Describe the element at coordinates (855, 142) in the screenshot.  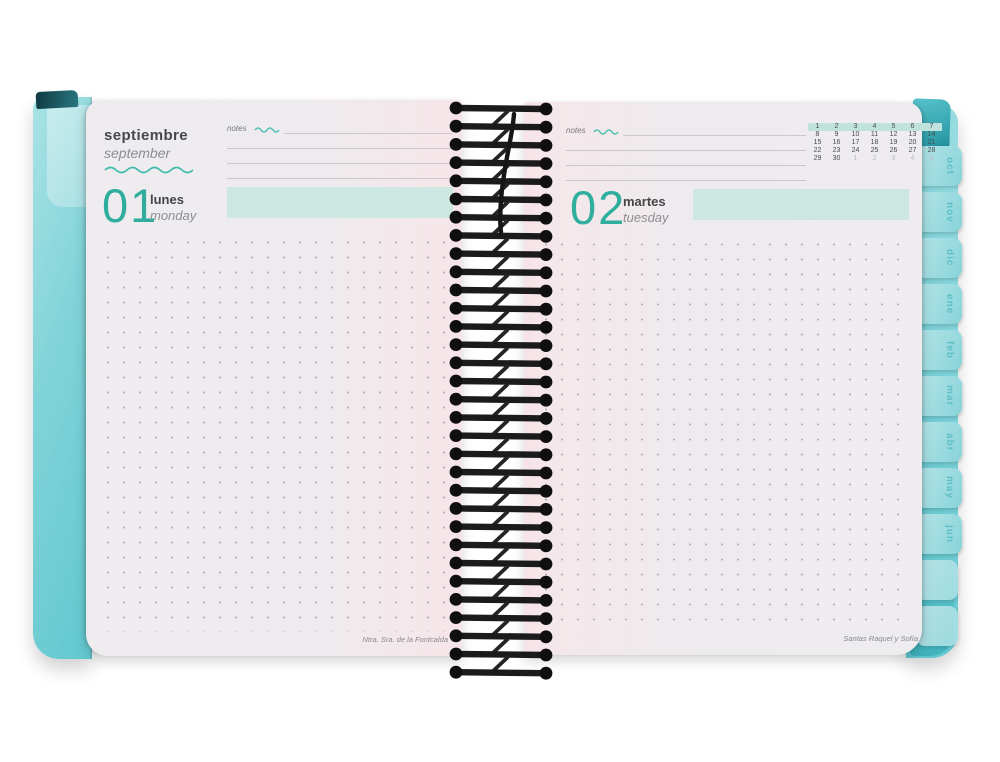
I see `mini-calendar-day: 17` at that location.